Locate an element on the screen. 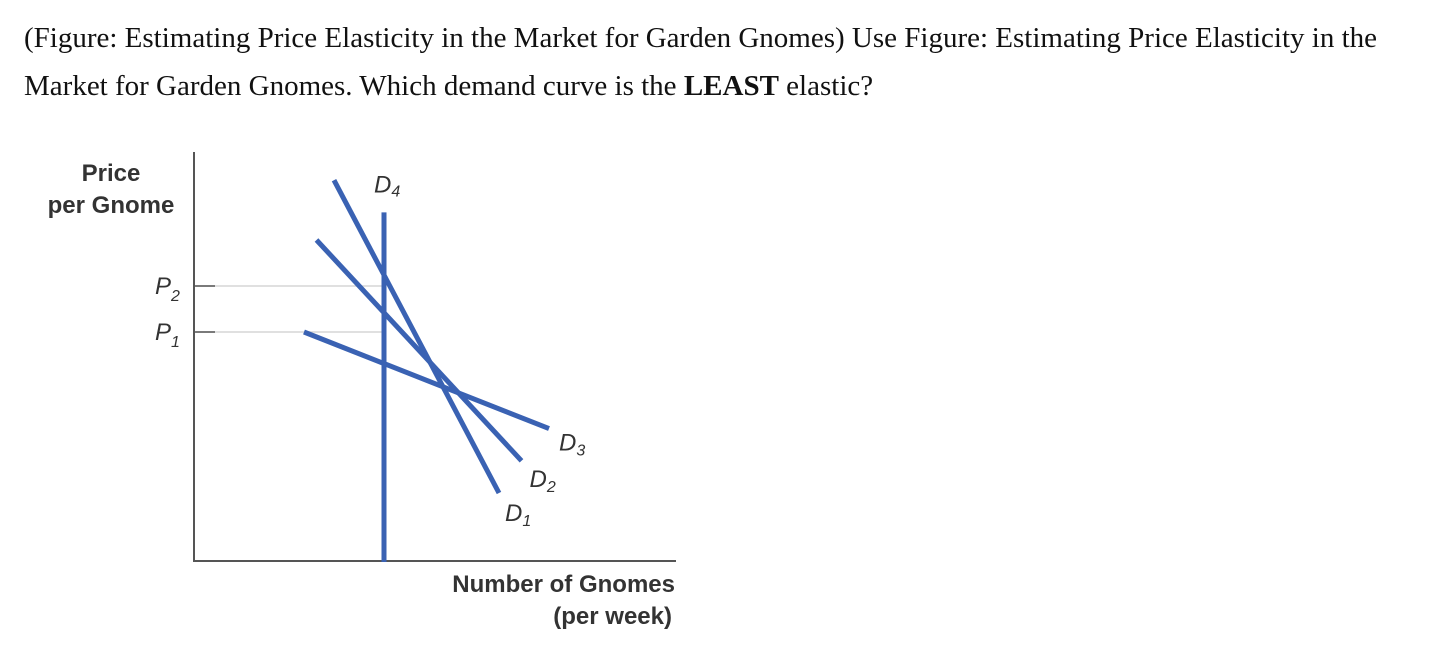 This screenshot has height=668, width=1434. demand-curve-d1 is located at coordinates (416, 337).